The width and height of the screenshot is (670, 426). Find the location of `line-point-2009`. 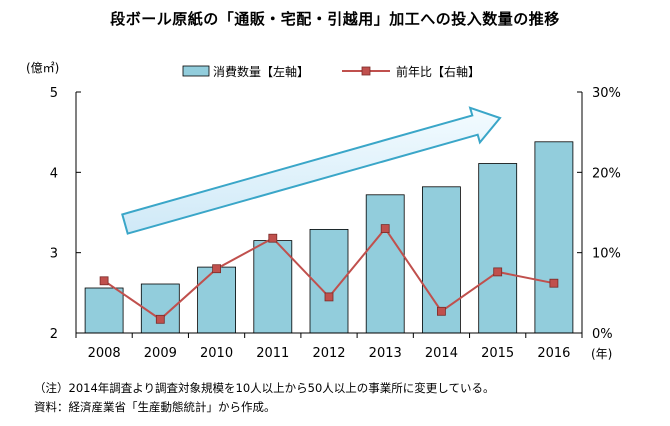

line-point-2009 is located at coordinates (160, 319).